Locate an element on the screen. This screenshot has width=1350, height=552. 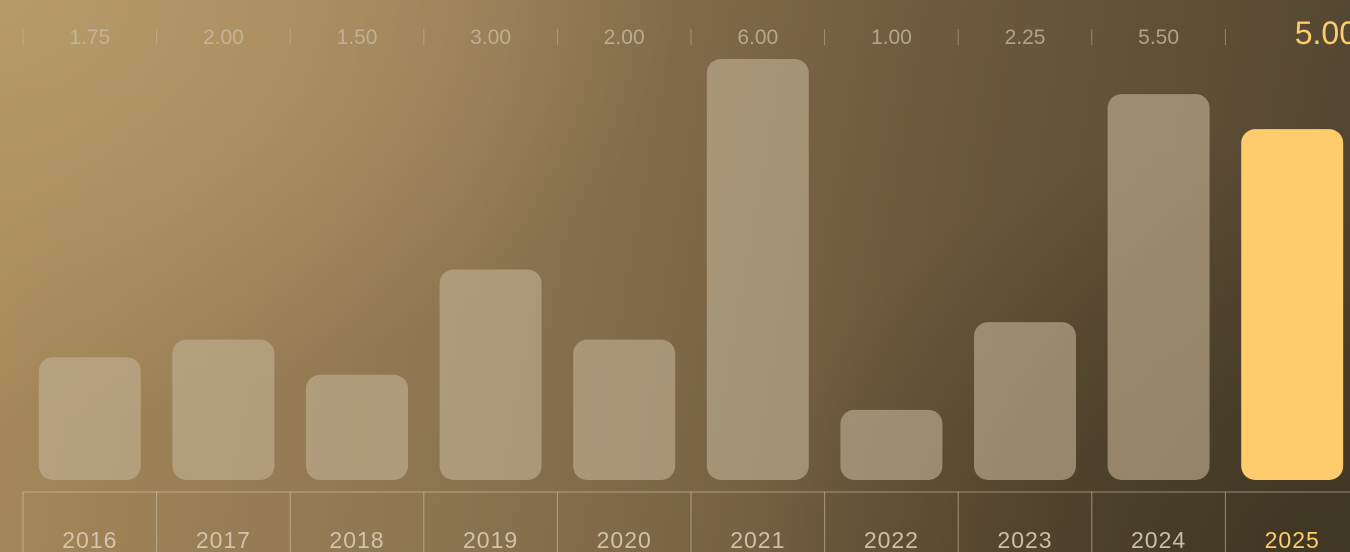
category-label-2023: 2023 is located at coordinates (1024, 539).